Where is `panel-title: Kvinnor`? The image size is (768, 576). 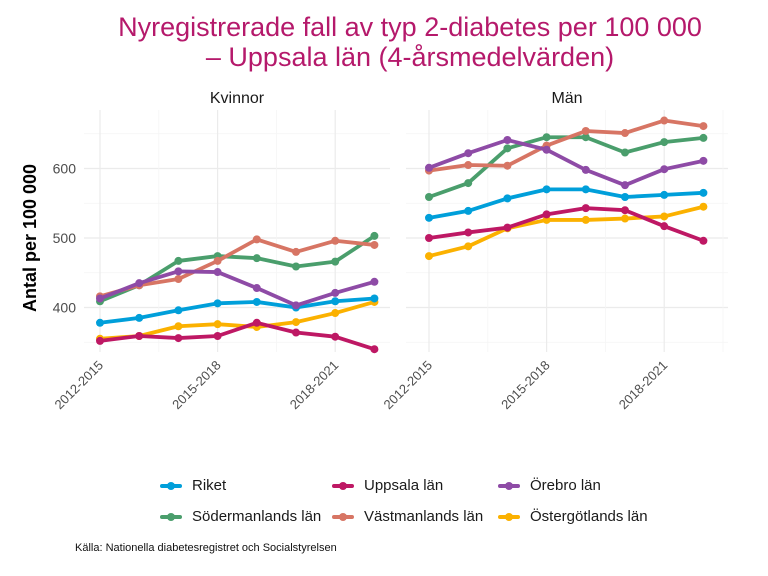 panel-title: Kvinnor is located at coordinates (237, 98).